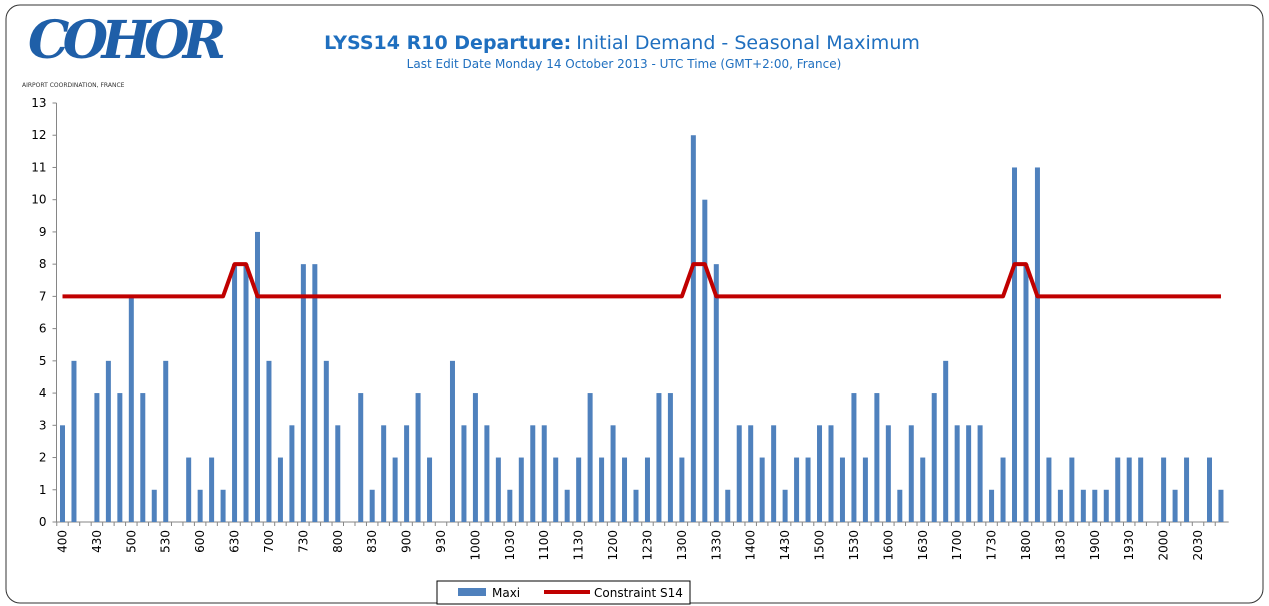 The height and width of the screenshot is (606, 1269). What do you see at coordinates (647, 545) in the screenshot?
I see `x-tick-label: 1230` at bounding box center [647, 545].